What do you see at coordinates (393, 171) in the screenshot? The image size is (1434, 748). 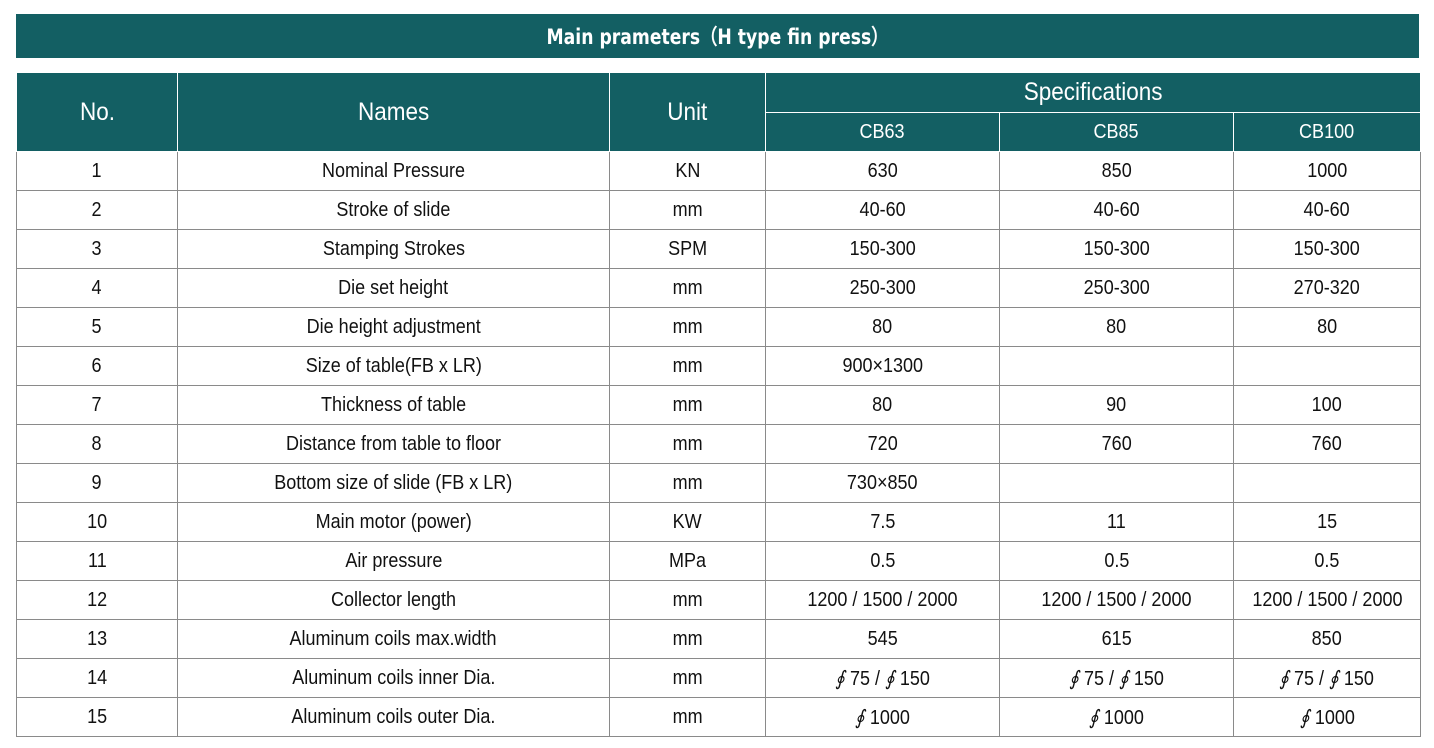 I see `parameter-name-cell: Nominal Pressure` at bounding box center [393, 171].